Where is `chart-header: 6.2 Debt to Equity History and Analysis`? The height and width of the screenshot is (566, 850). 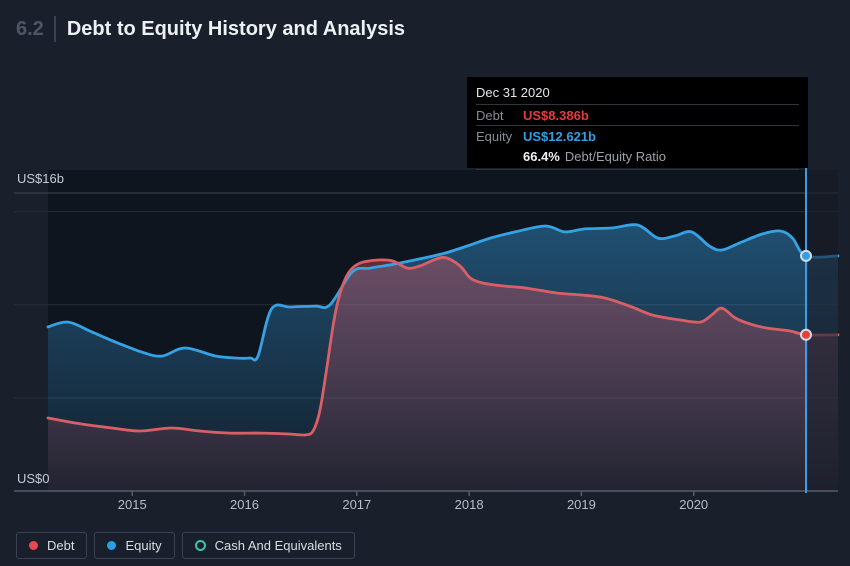
chart-header: 6.2 Debt to Equity History and Analysis is located at coordinates (210, 29).